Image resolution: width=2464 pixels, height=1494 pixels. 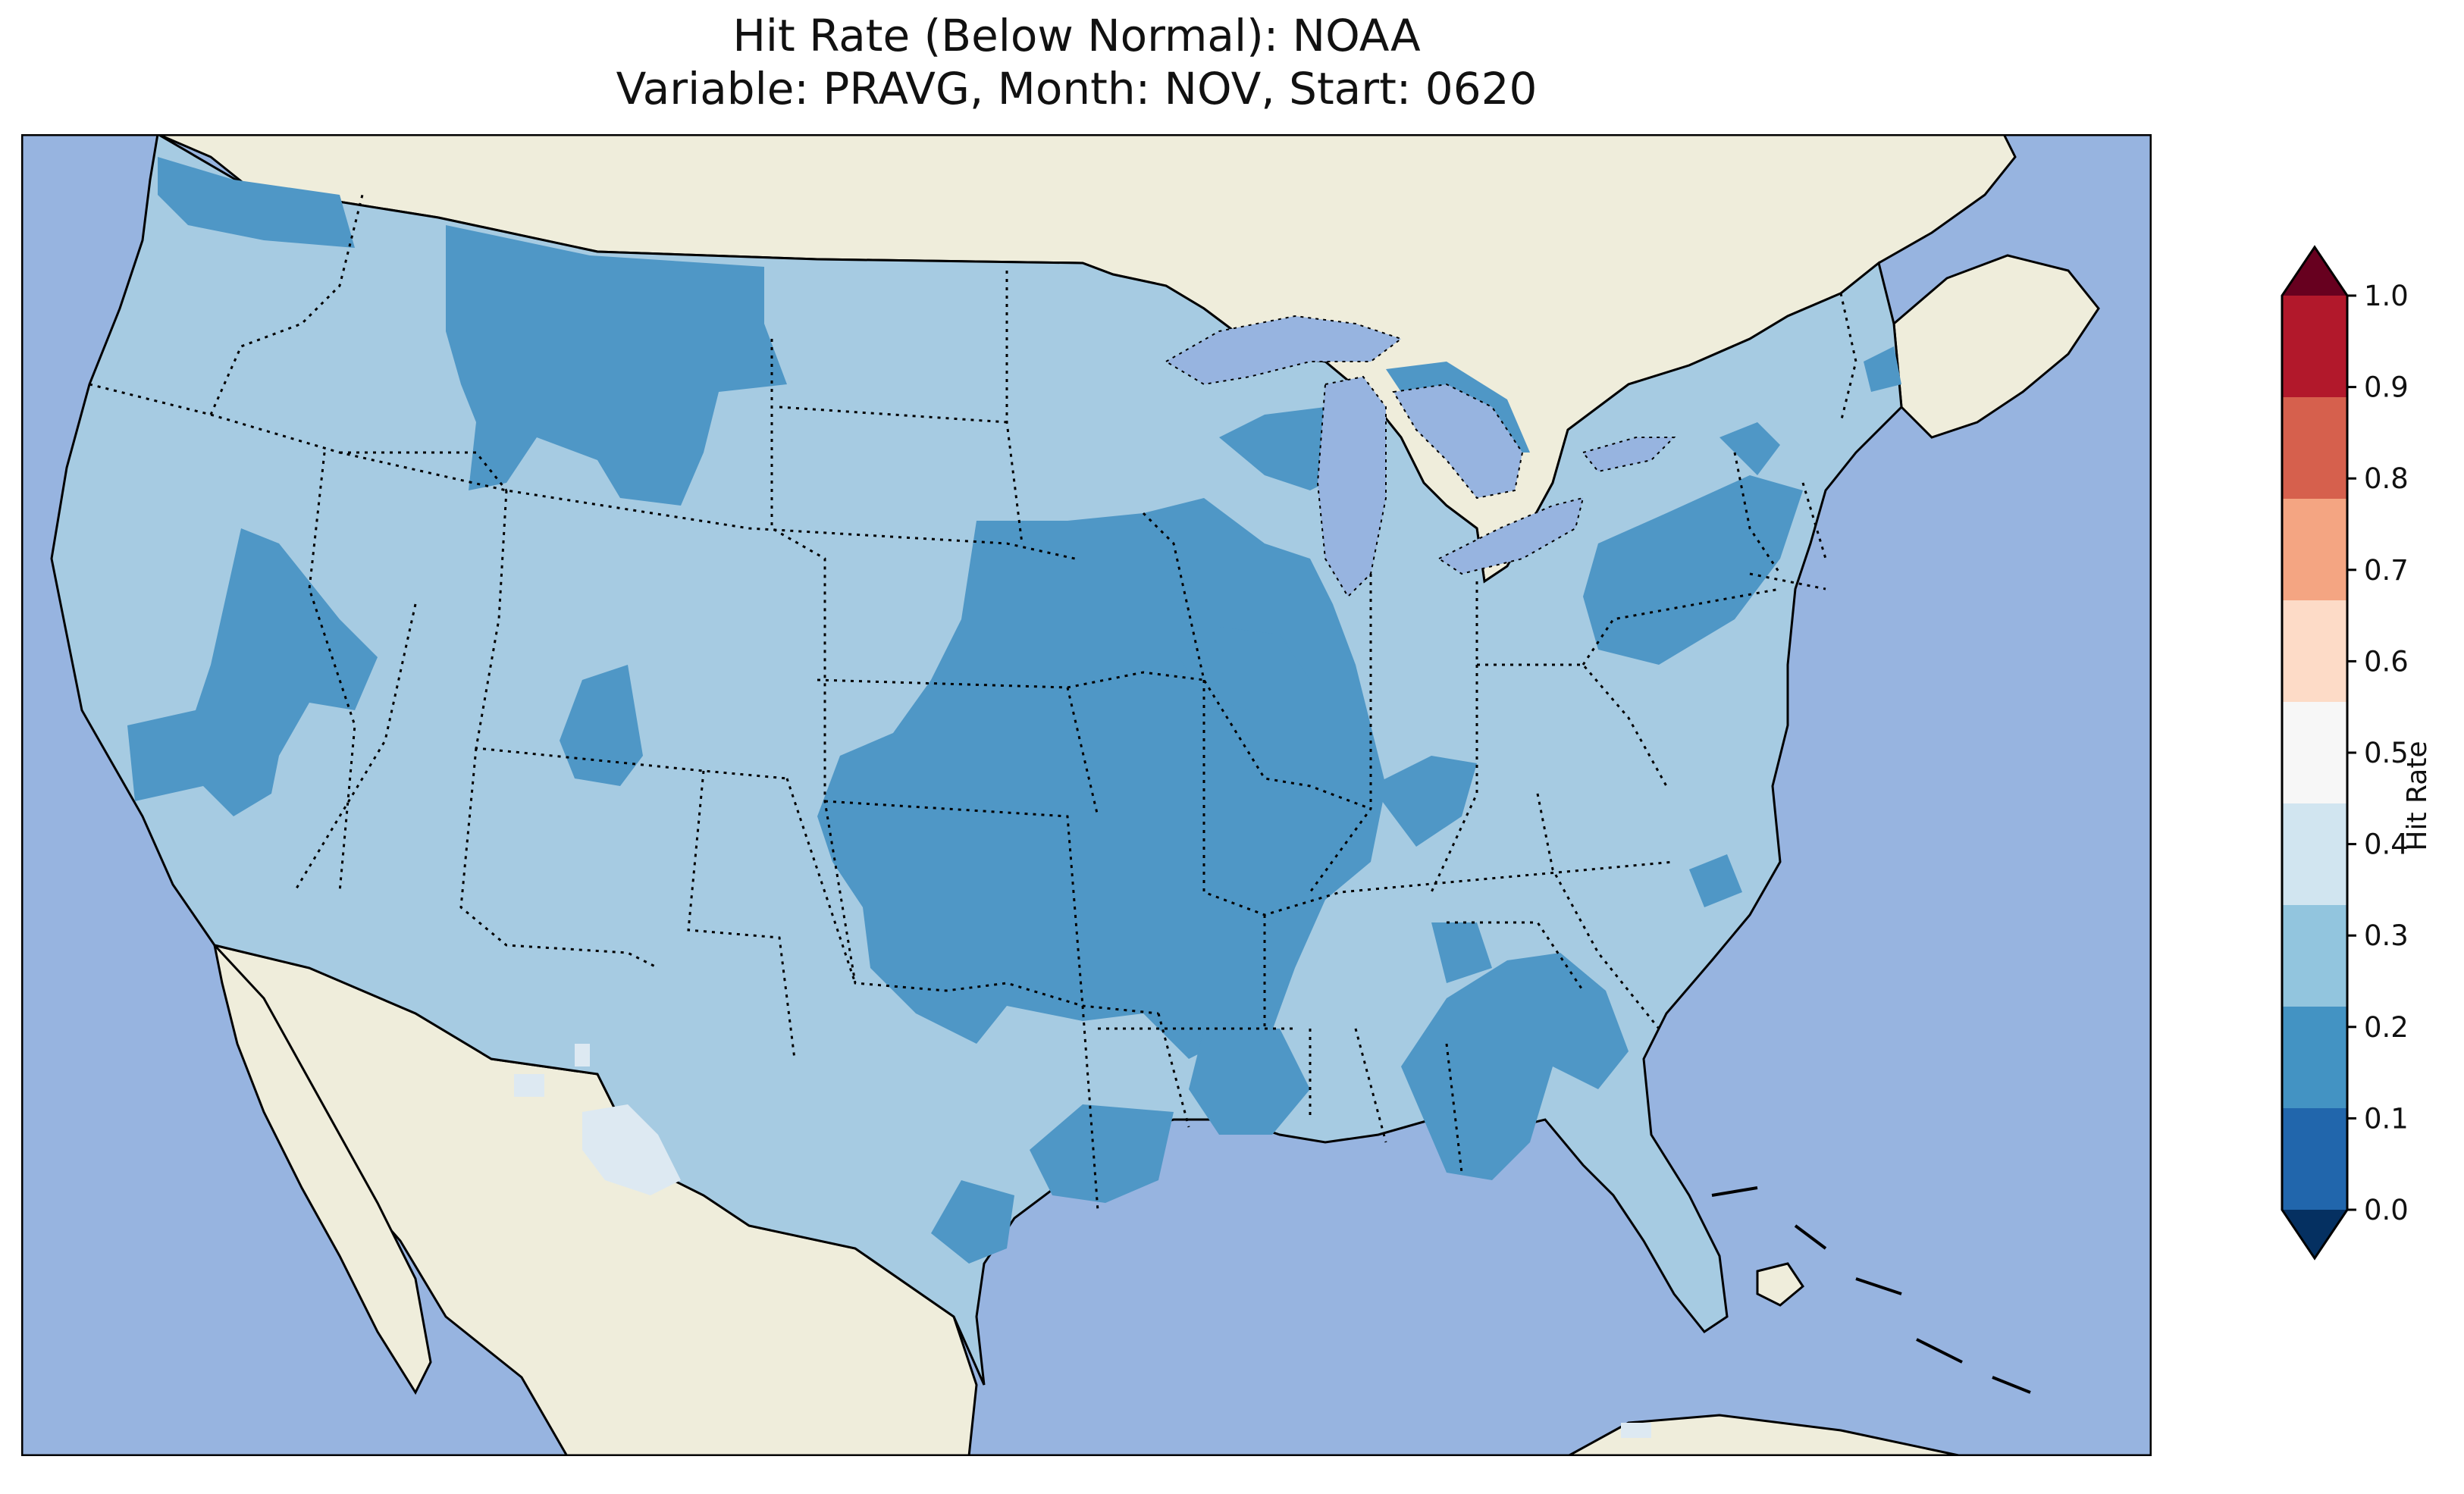 I want to click on colorbar-tick-label: 0.8, so click(x=2387, y=478).